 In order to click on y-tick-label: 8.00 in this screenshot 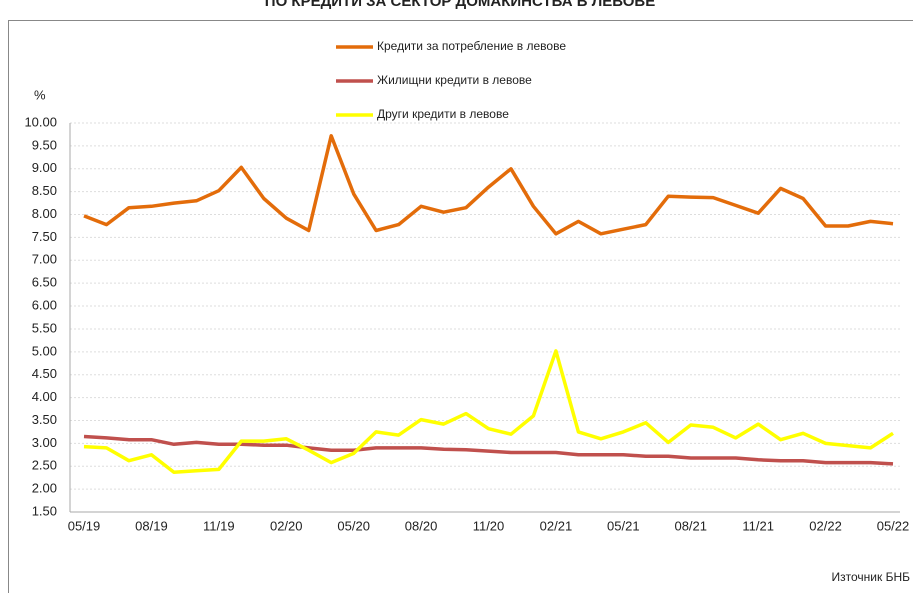, I will do `click(44, 213)`.